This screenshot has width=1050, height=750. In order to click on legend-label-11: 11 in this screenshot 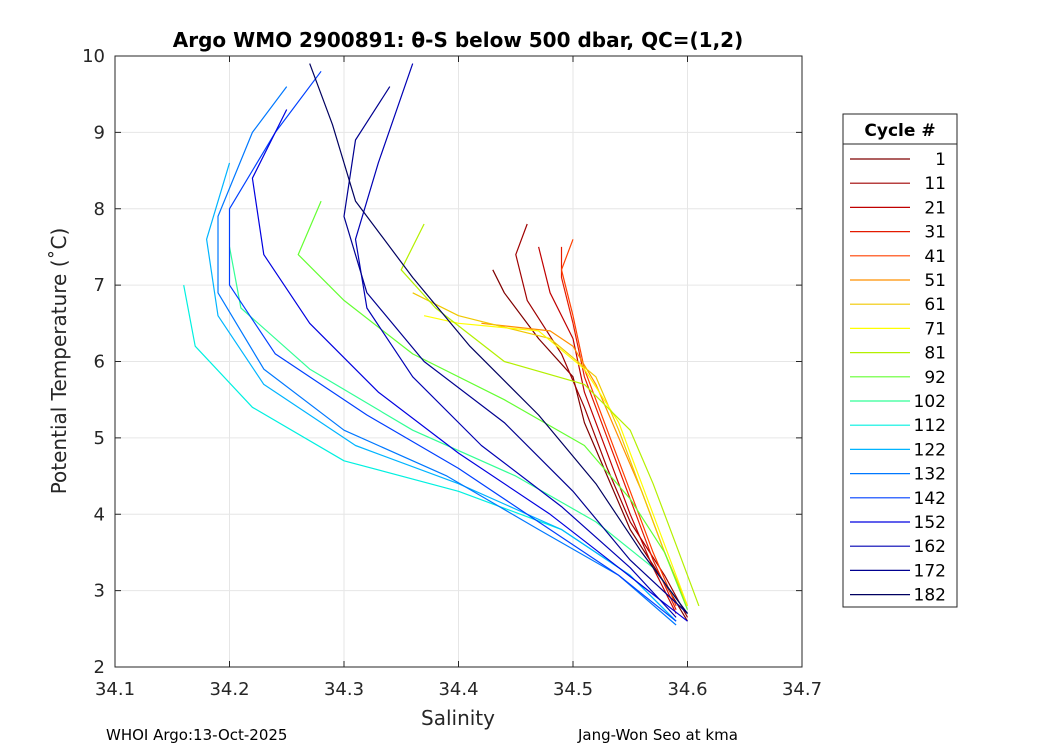, I will do `click(935, 184)`.